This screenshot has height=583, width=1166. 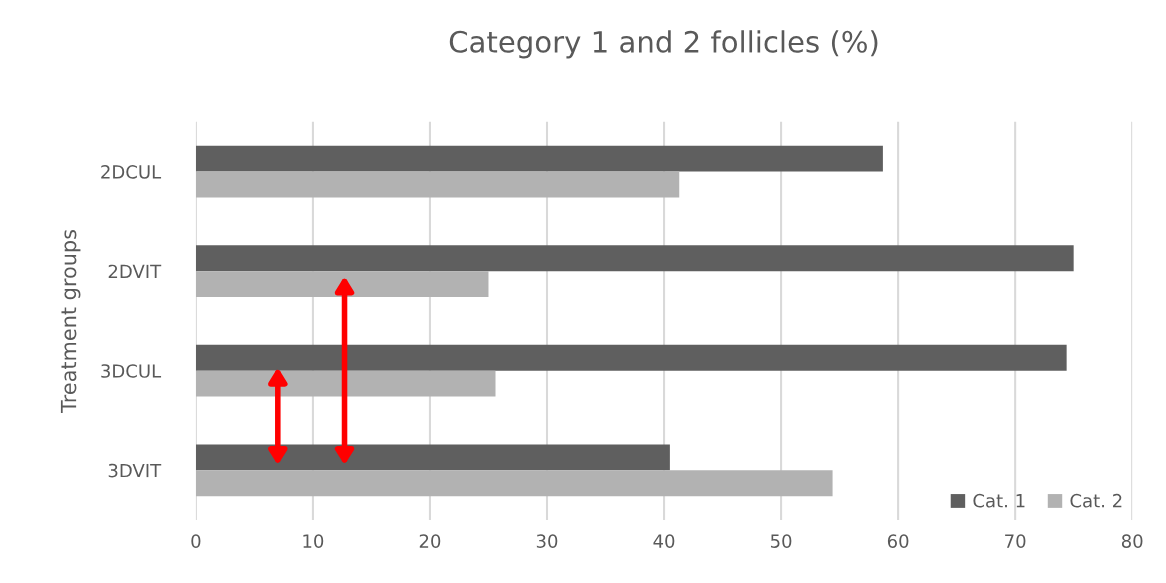 I want to click on y-axis-title: Treatment groups, so click(x=70, y=321).